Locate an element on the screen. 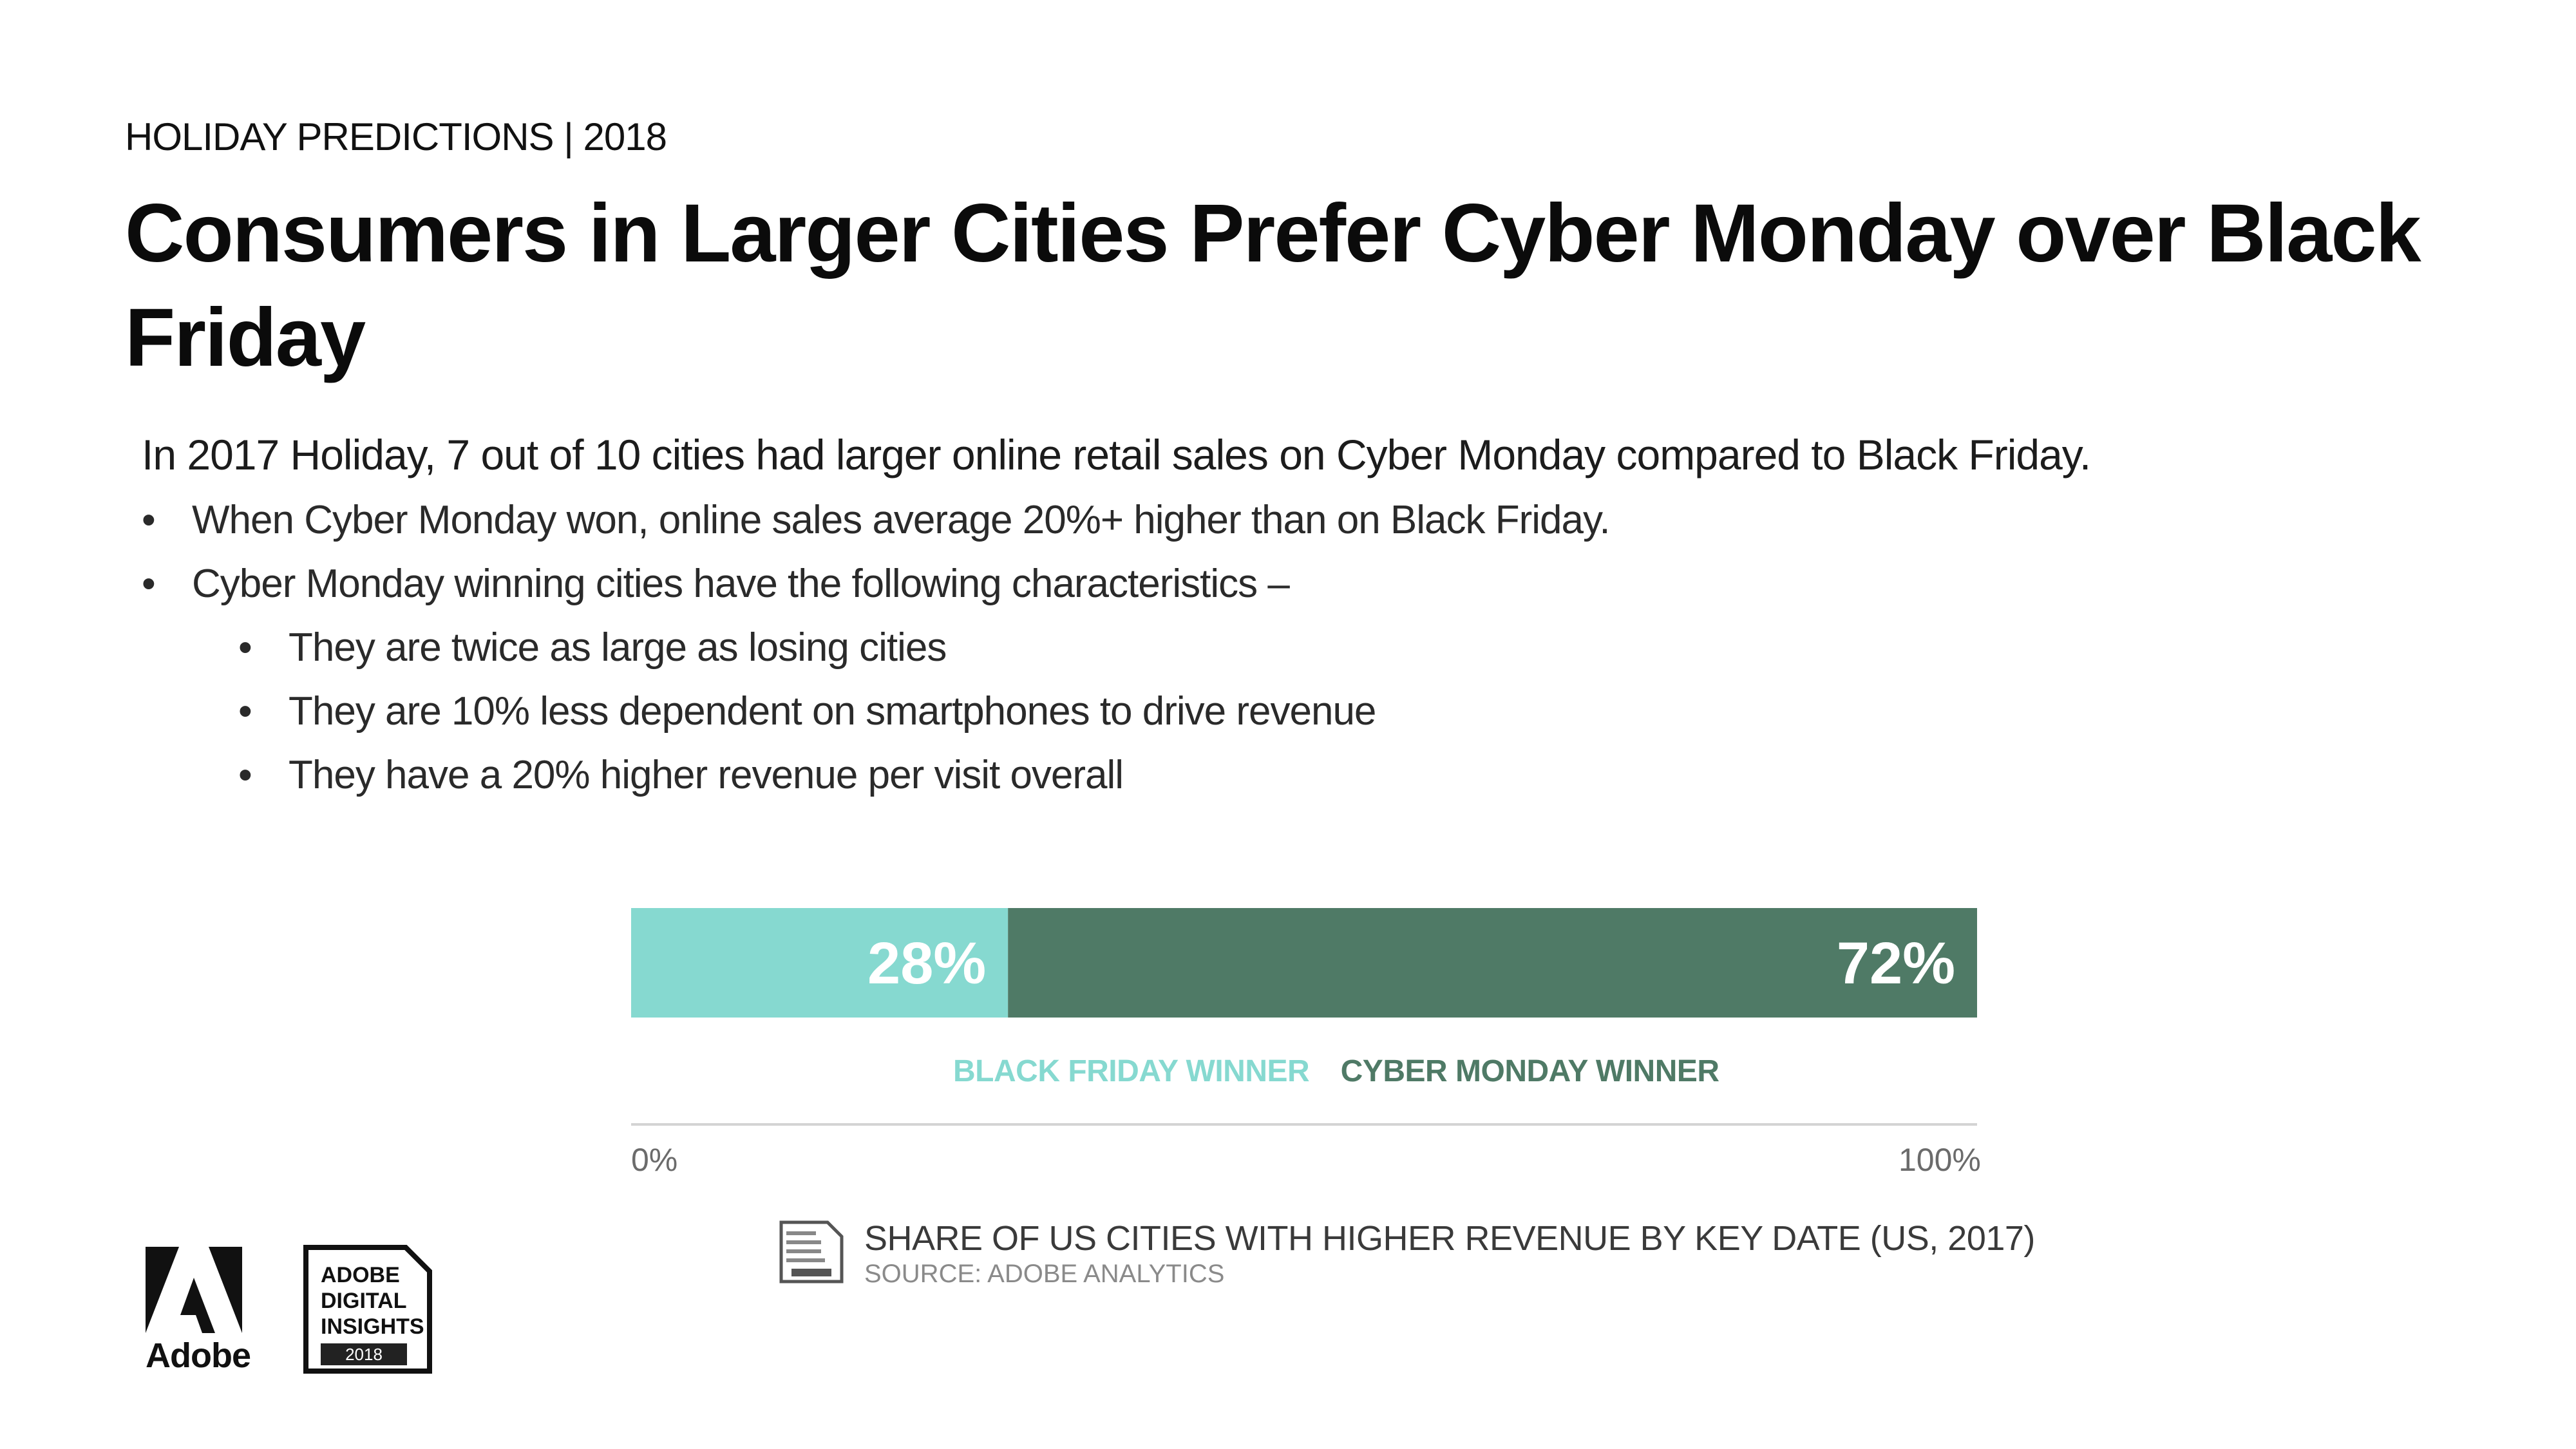 This screenshot has width=2576, height=1449. stacked-bar-chart: 28% 72% is located at coordinates (1304, 1005).